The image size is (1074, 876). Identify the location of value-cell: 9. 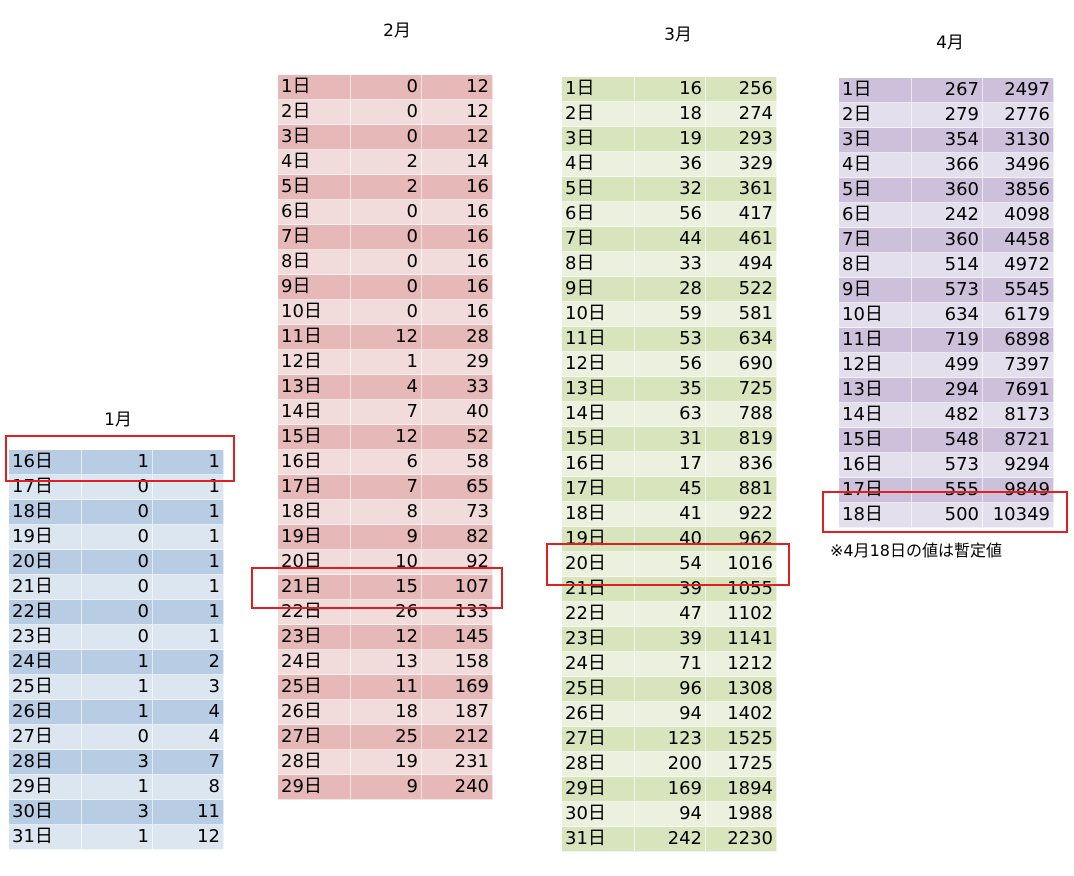
(386, 537).